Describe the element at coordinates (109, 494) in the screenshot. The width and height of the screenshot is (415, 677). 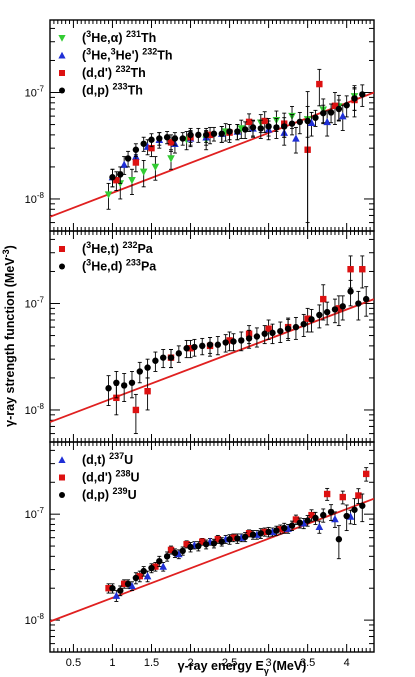
I see `legend-entry: (d,p) 239U` at that location.